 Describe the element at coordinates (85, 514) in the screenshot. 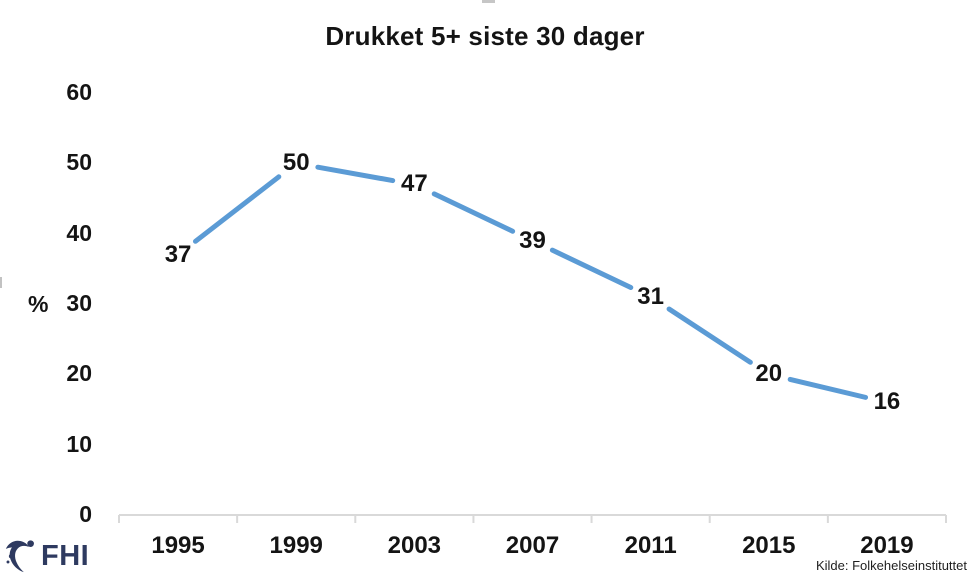

I see `y-tick-label: 0` at that location.